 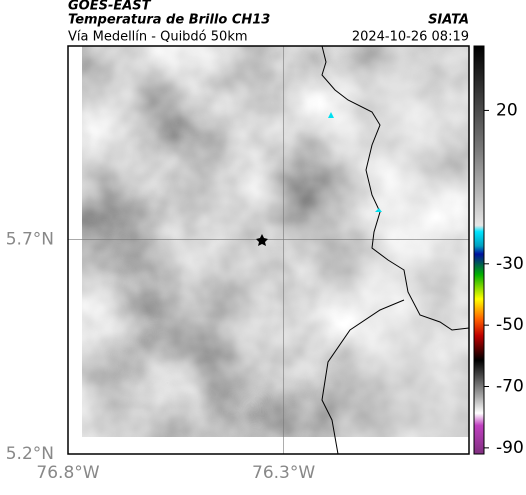 I want to click on colorbar-tick-label: 20, so click(x=507, y=110).